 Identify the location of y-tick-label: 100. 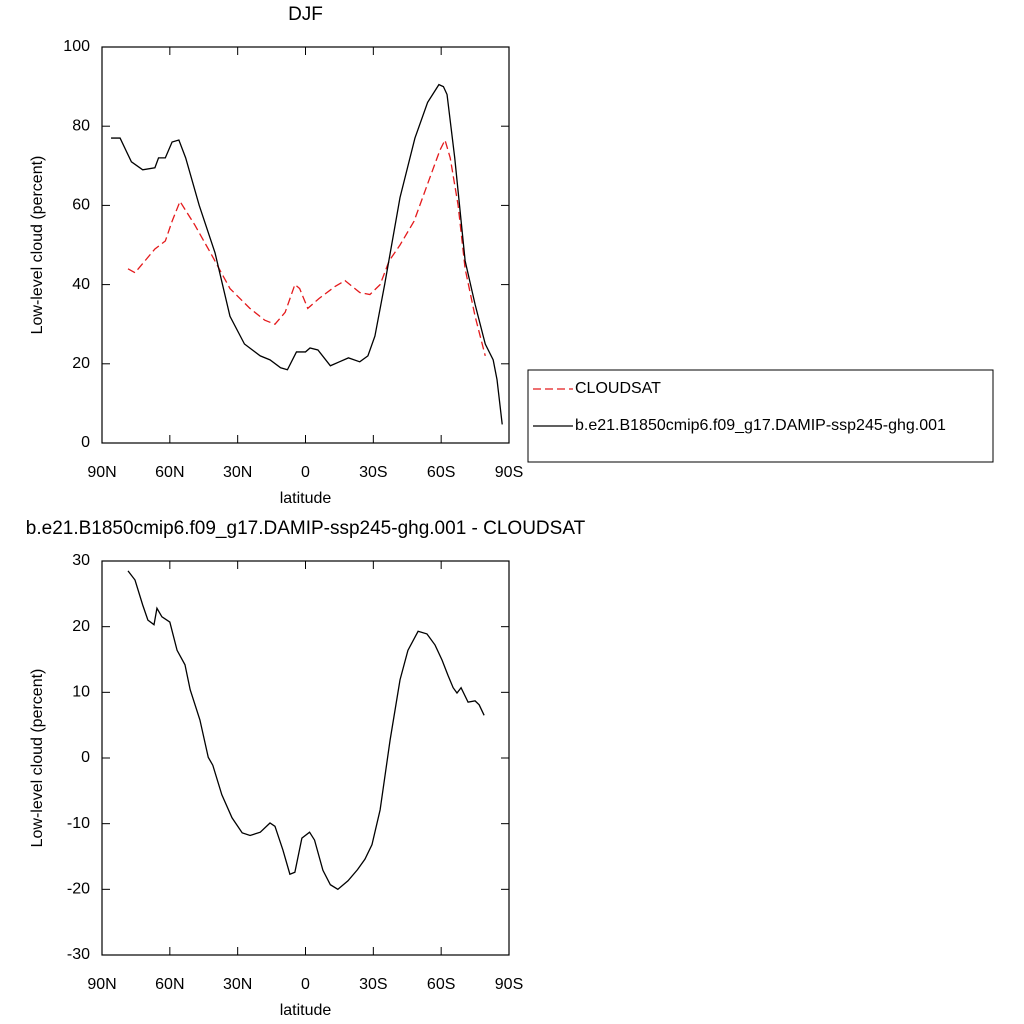
(76, 46).